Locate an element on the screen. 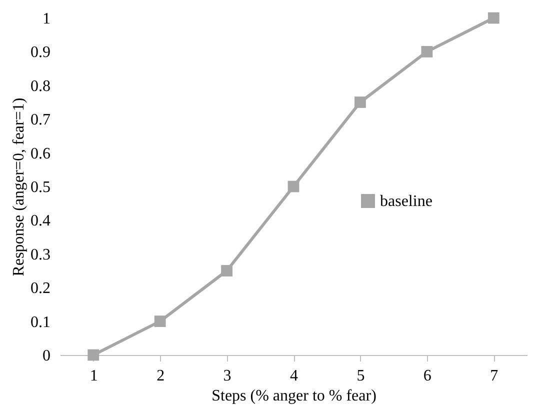  y-tick-label: 0.2 is located at coordinates (40, 289).